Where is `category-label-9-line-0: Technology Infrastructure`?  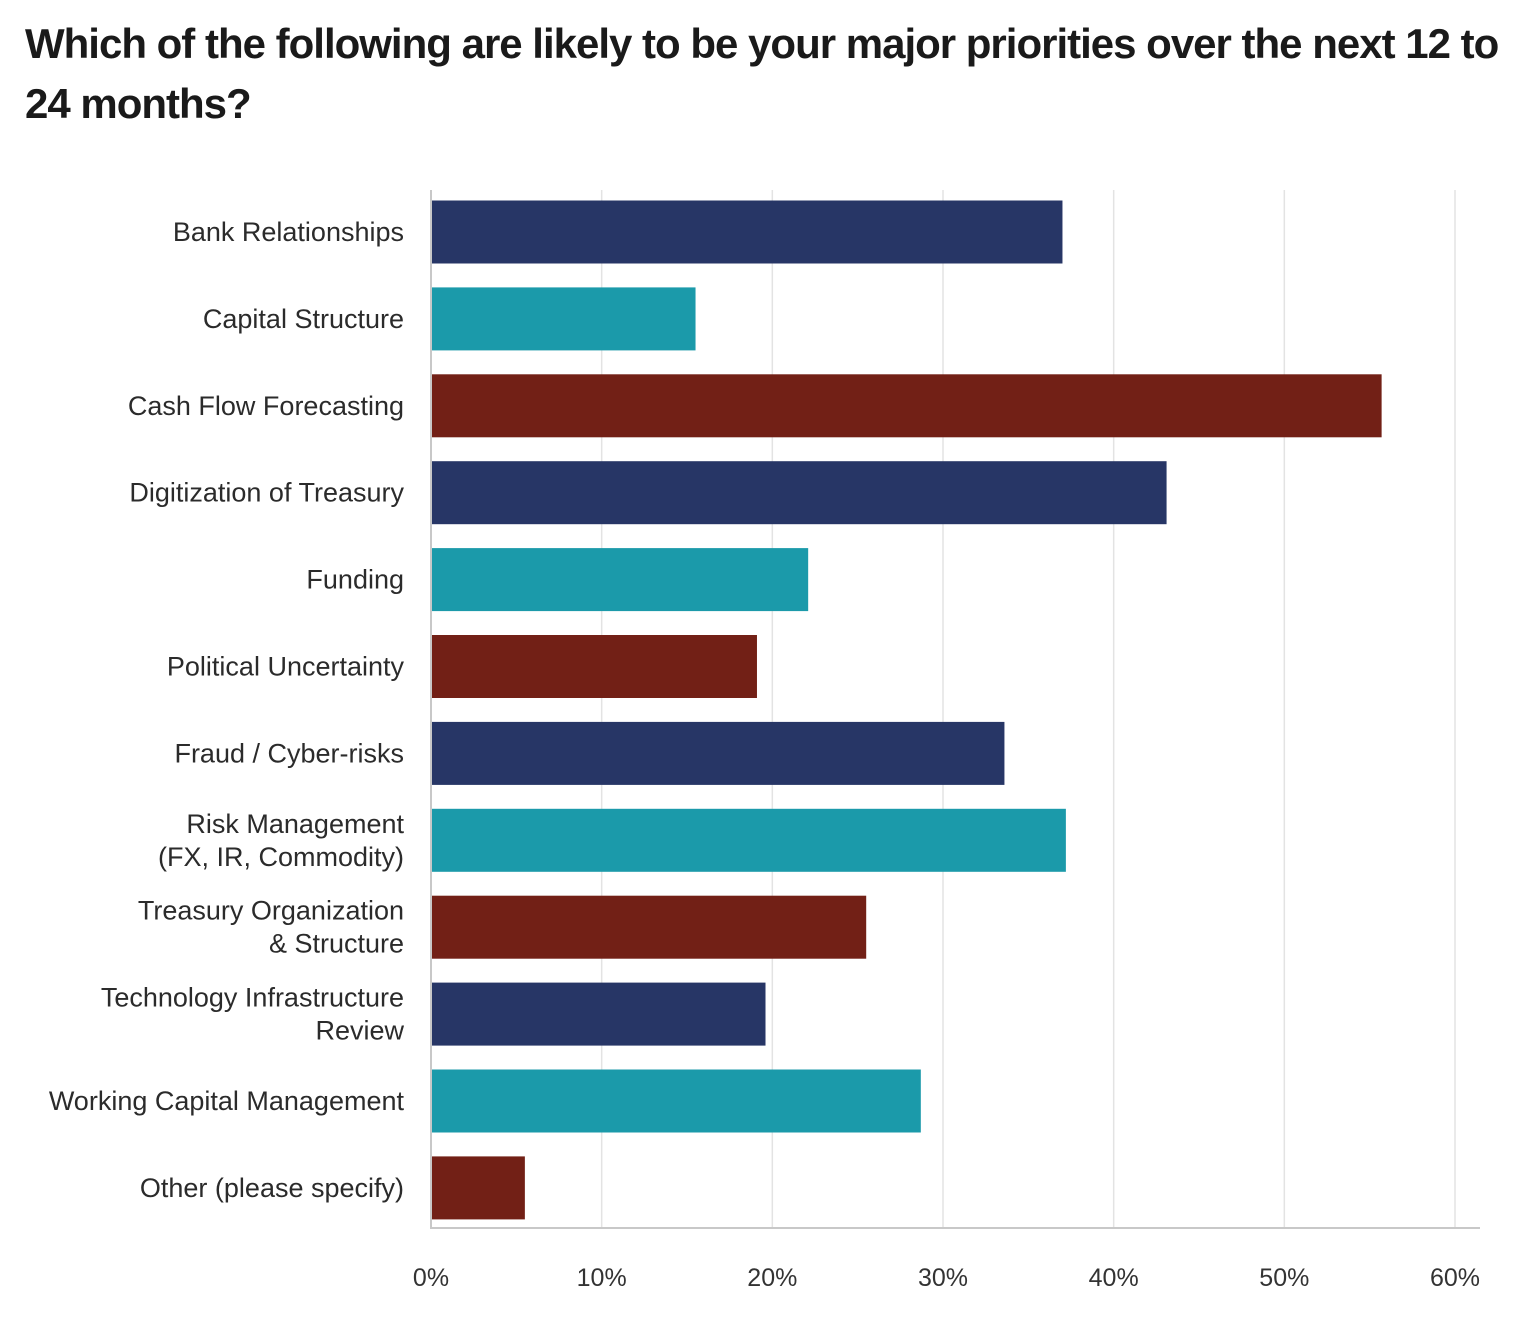 category-label-9-line-0: Technology Infrastructure is located at coordinates (252, 998).